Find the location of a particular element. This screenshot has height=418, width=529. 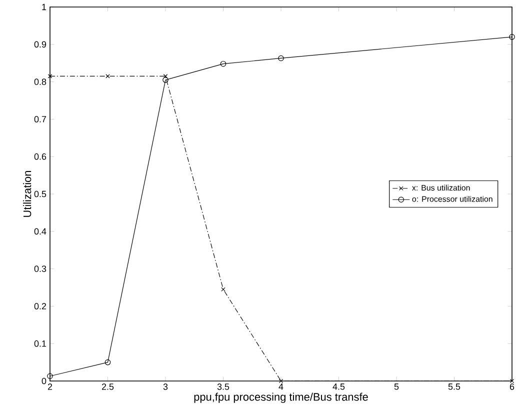

y-tick-label: 0.7 is located at coordinates (40, 119).